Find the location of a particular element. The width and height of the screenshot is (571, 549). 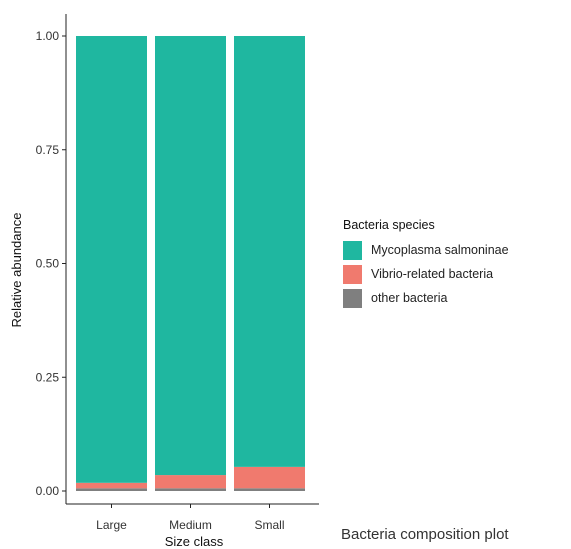

y-tick-label-0: 0.00 is located at coordinates (48, 491).